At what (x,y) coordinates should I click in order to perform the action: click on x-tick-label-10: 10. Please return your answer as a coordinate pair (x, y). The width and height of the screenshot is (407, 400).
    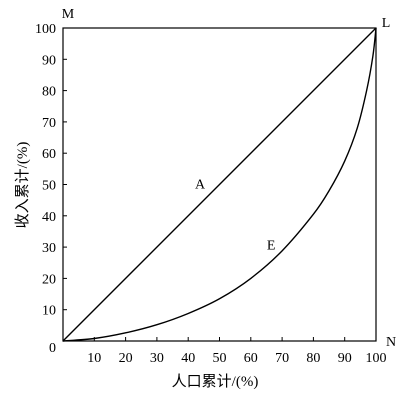
    Looking at the image, I should click on (94, 358).